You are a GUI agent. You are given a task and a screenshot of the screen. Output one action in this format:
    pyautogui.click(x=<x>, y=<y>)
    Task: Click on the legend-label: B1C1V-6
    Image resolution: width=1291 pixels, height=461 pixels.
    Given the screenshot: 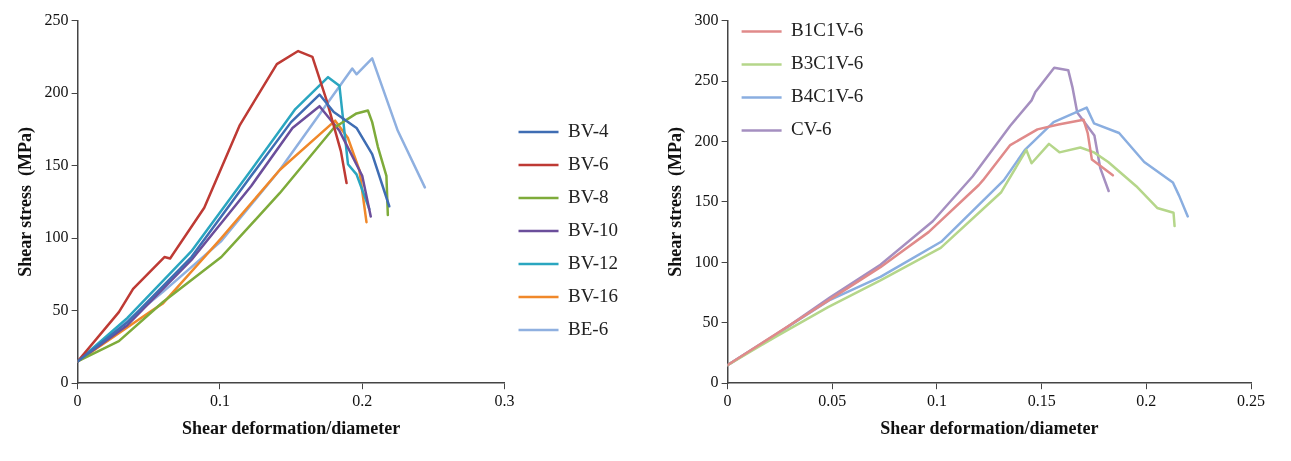 What is the action you would take?
    pyautogui.click(x=827, y=30)
    